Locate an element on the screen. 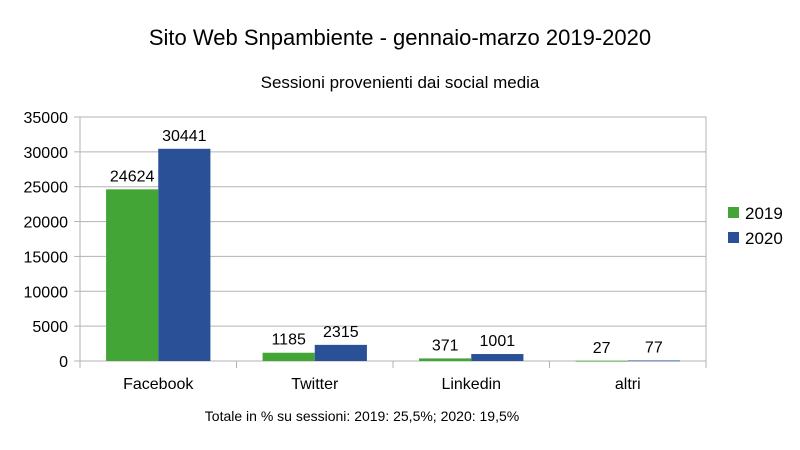 The image size is (800, 450). chart-subtitle: Sessioni provenienti dai social media is located at coordinates (400, 82).